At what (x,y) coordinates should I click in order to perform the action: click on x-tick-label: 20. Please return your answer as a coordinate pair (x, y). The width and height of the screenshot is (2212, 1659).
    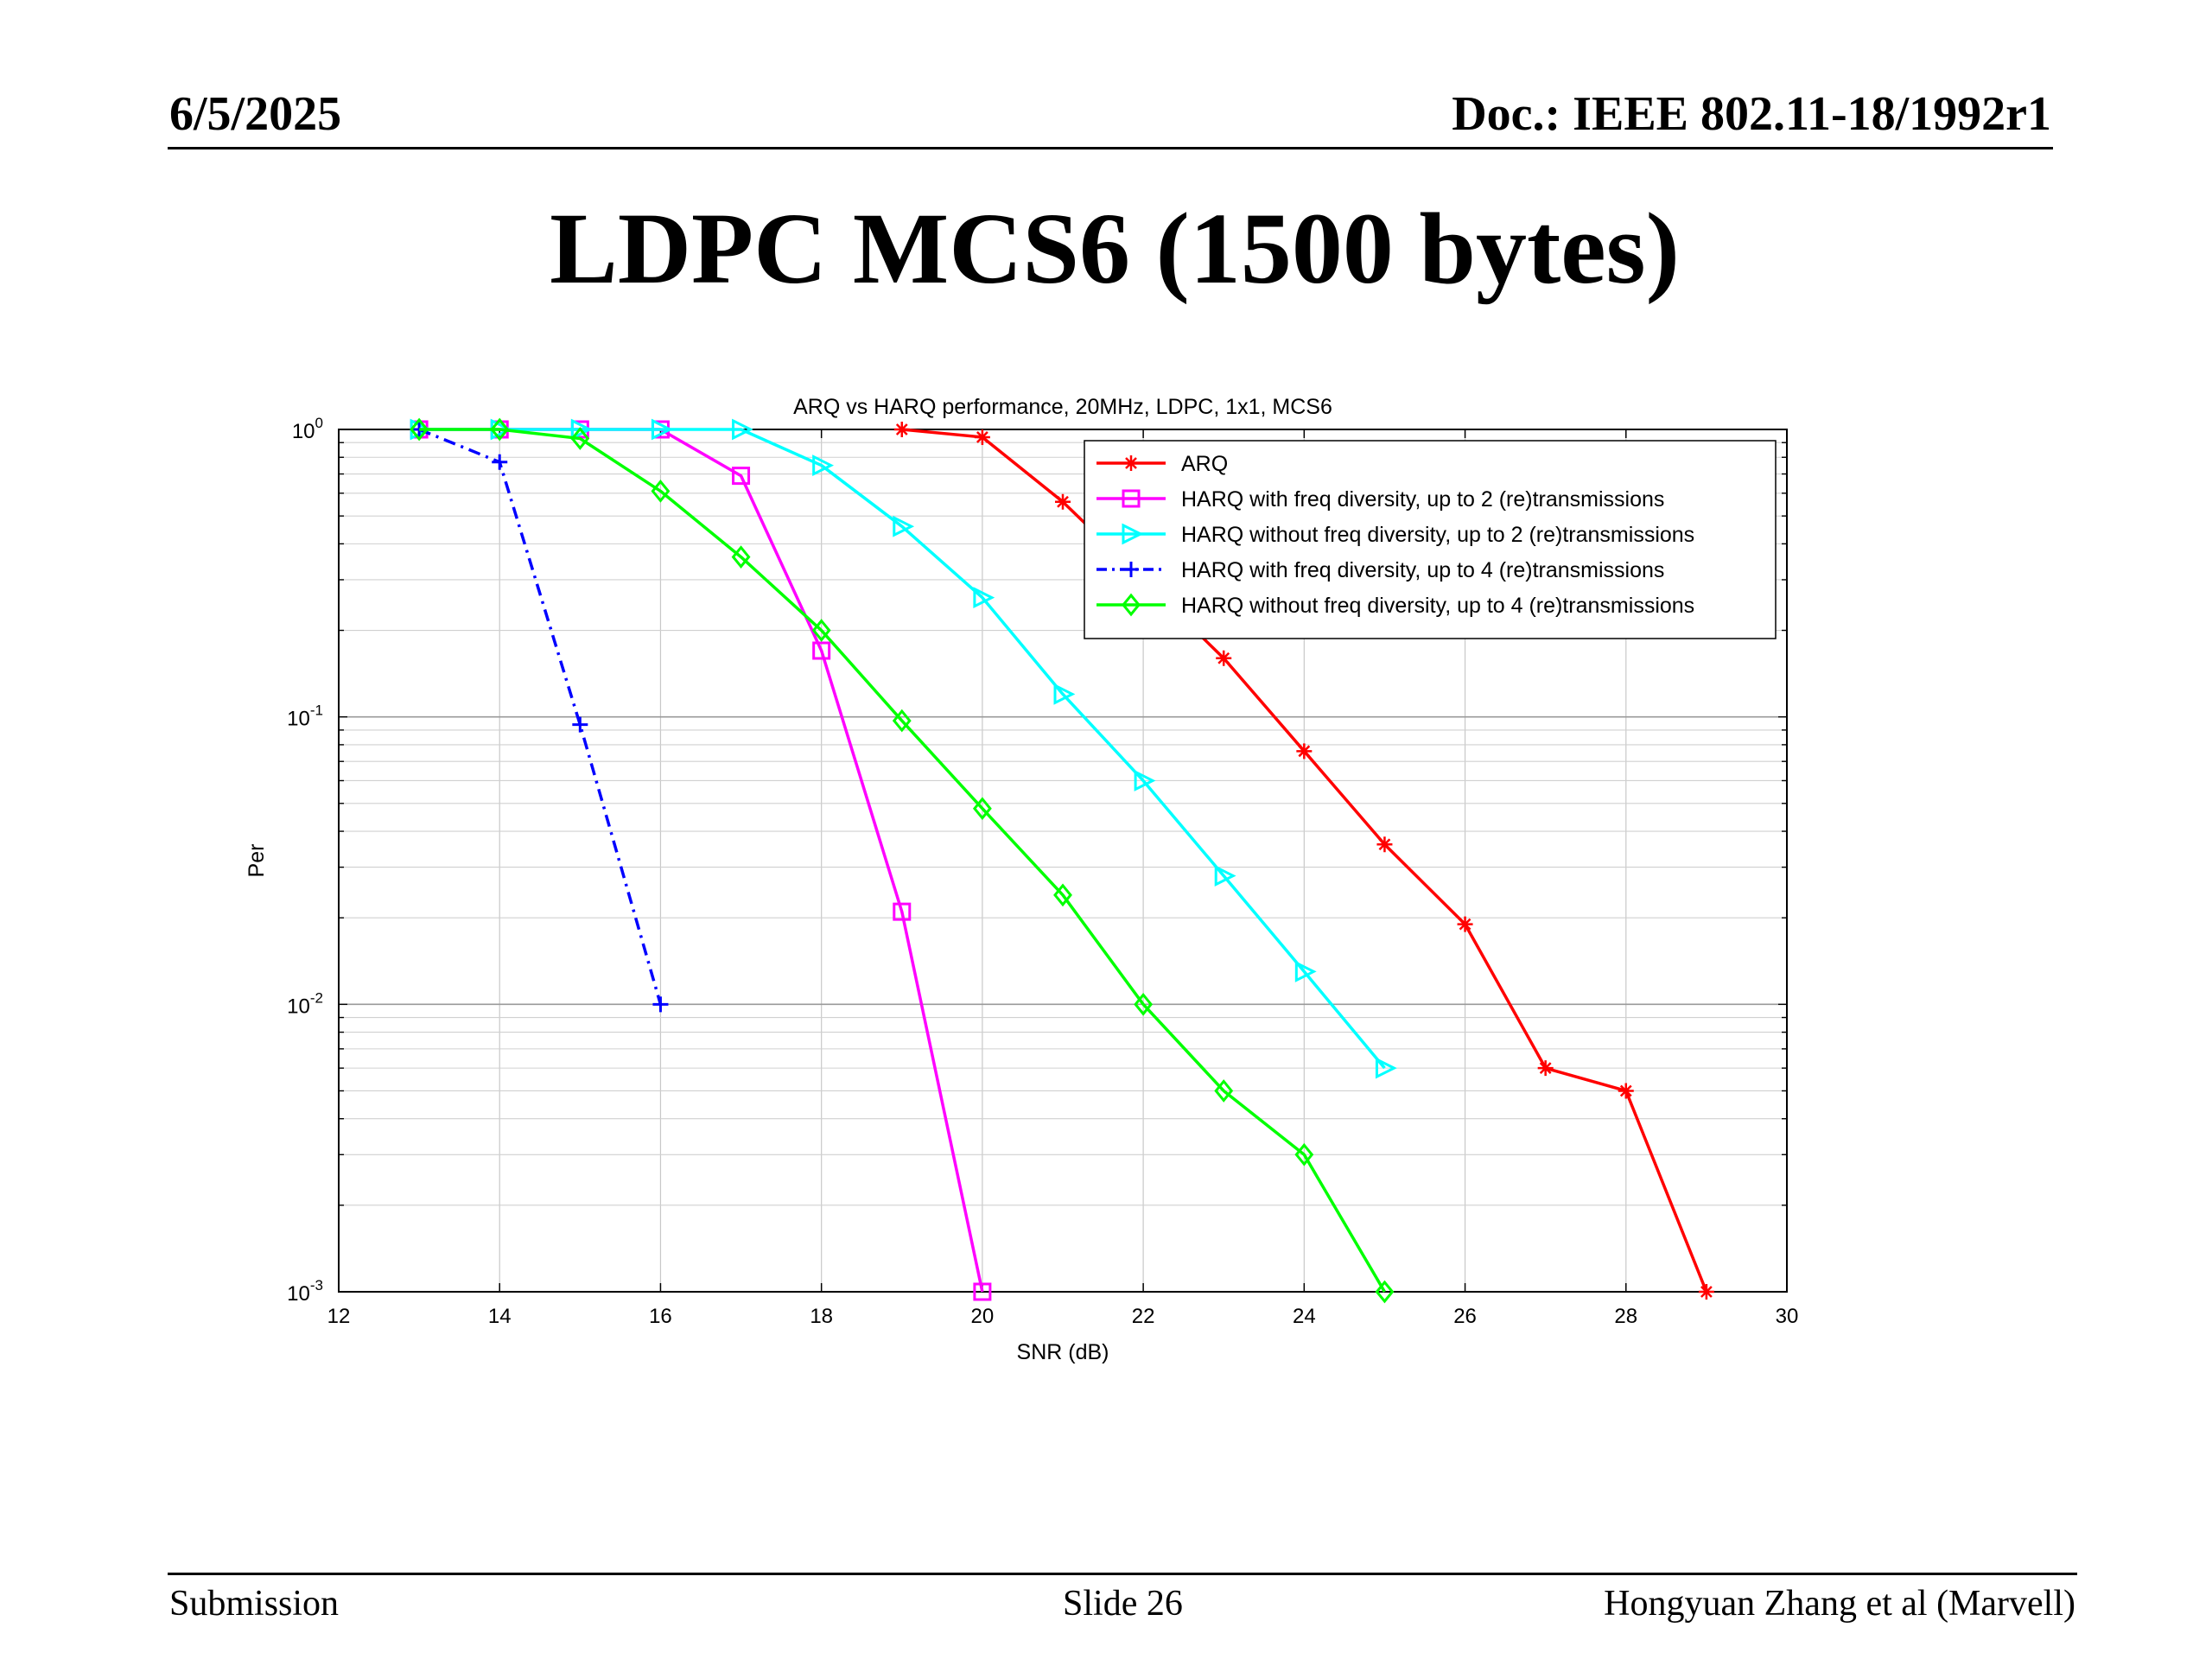
    Looking at the image, I should click on (983, 1316).